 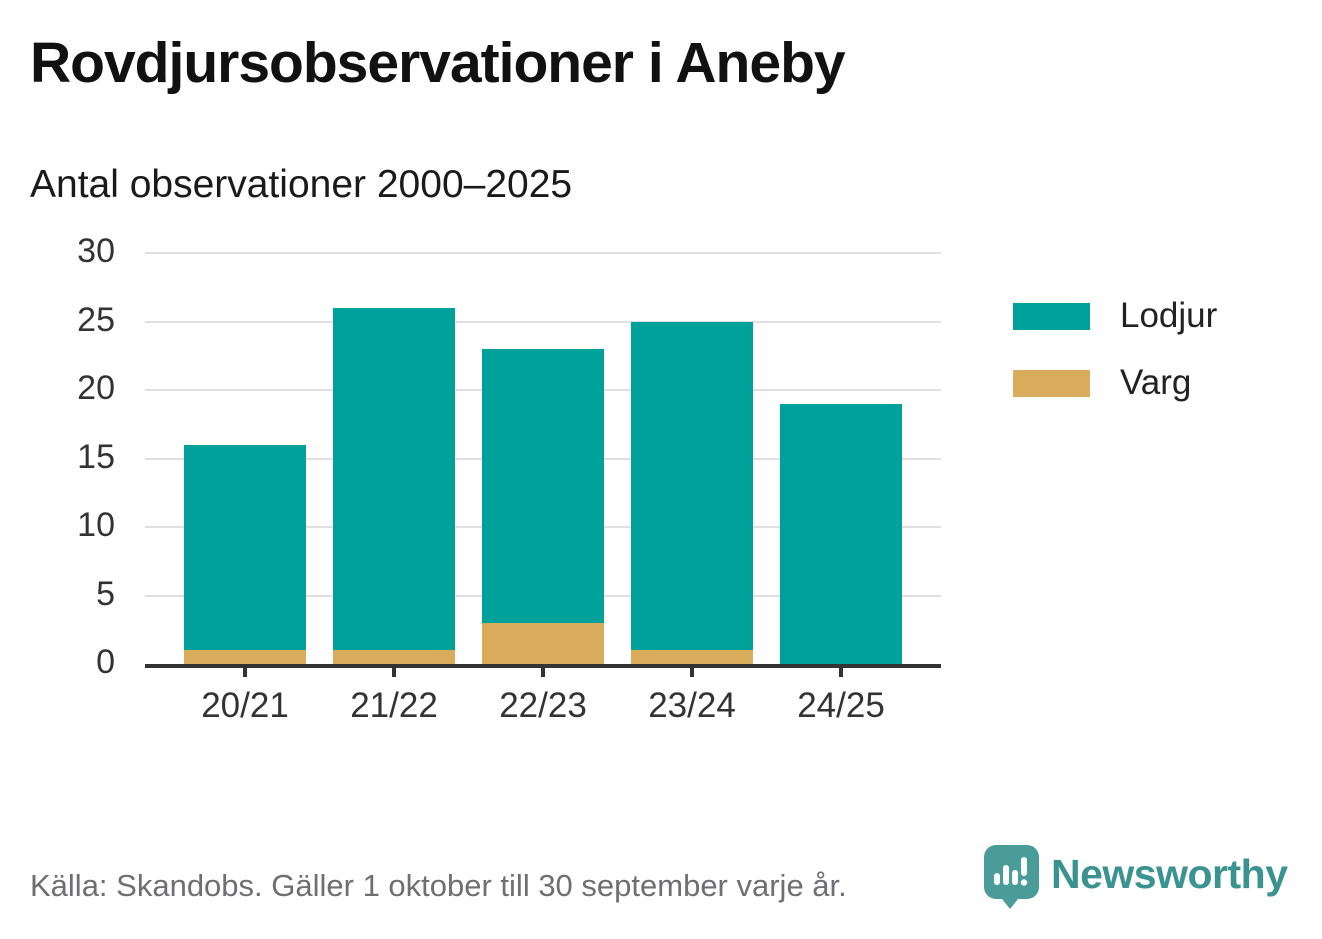 What do you see at coordinates (1011, 877) in the screenshot?
I see `newsworthy-logo-icon` at bounding box center [1011, 877].